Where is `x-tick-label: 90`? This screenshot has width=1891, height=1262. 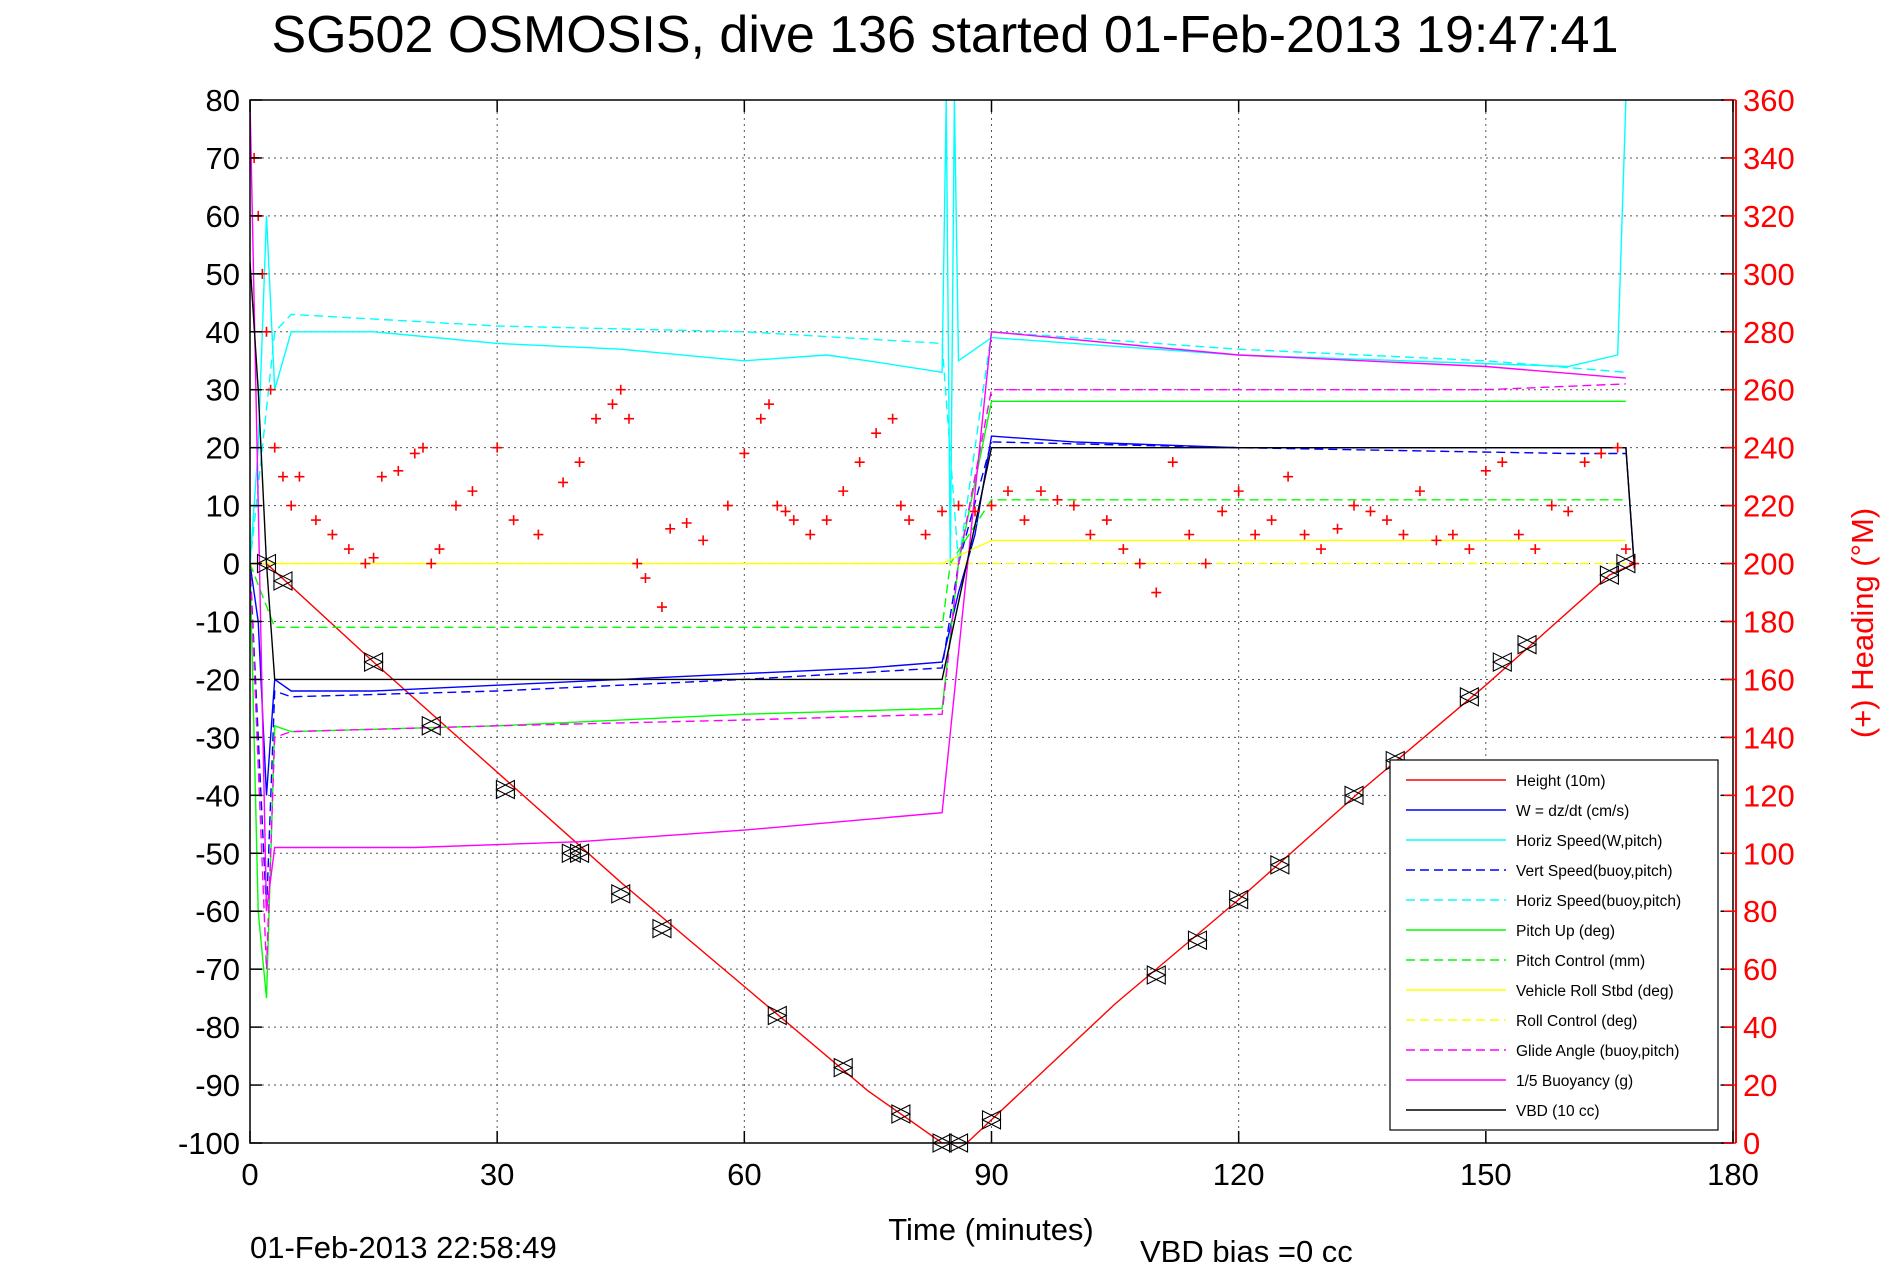 x-tick-label: 90 is located at coordinates (991, 1174).